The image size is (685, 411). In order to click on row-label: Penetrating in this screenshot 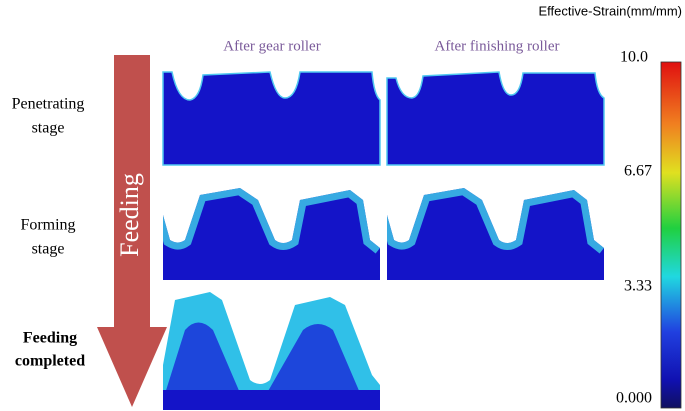, I will do `click(48, 104)`.